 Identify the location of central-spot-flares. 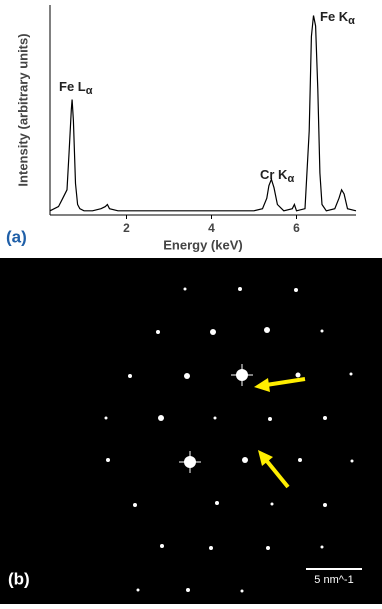
(216, 418).